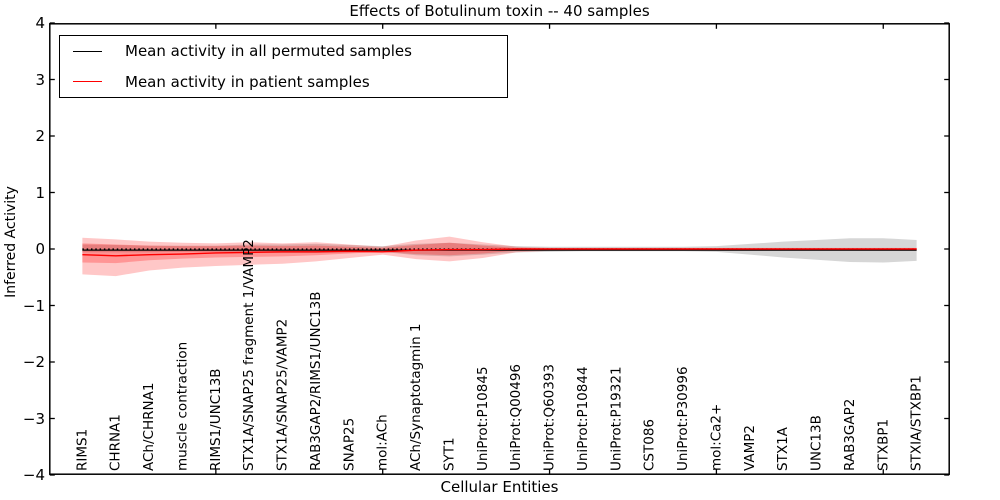  Describe the element at coordinates (33, 362) in the screenshot. I see `y-tick-label: −2` at that location.